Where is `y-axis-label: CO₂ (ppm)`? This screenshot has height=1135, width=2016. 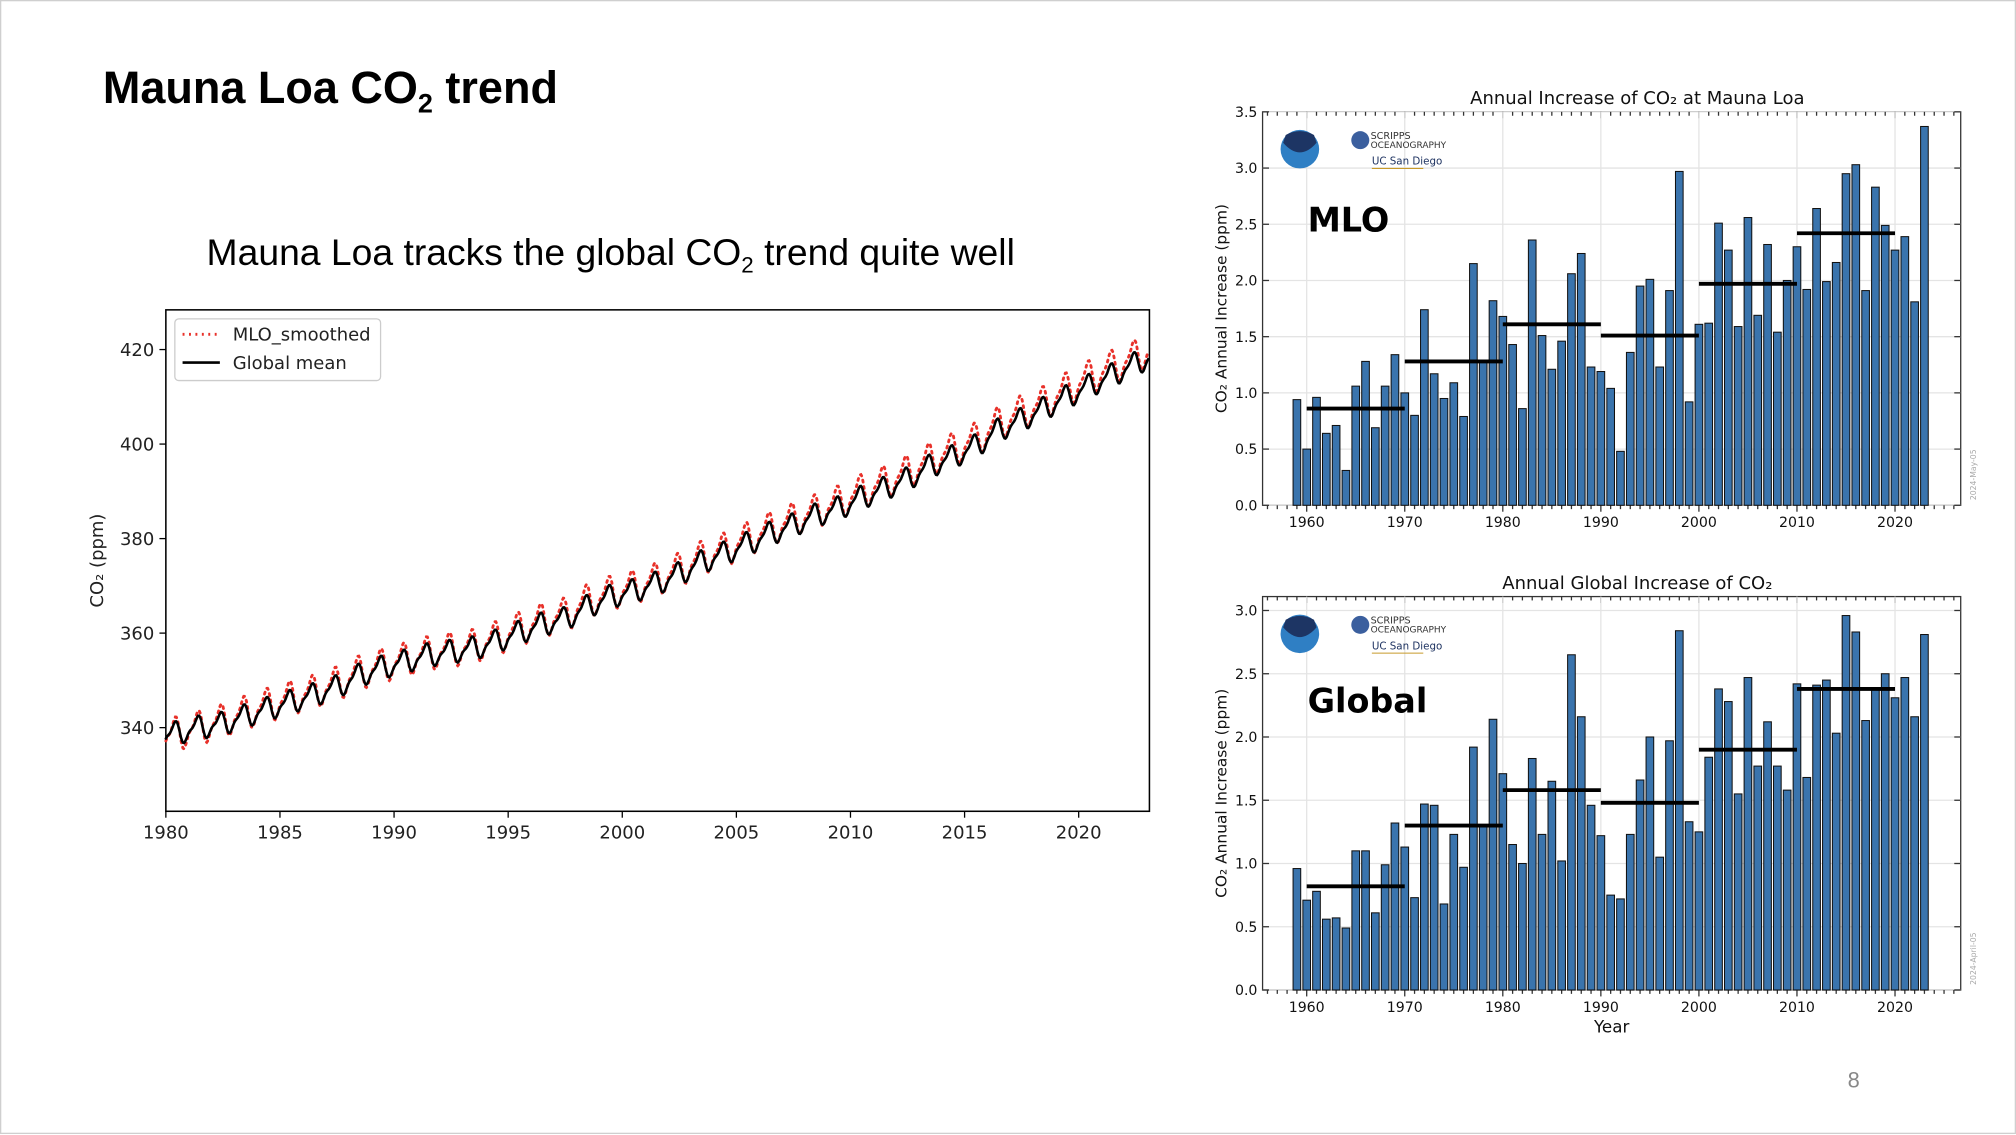 y-axis-label: CO₂ (ppm) is located at coordinates (97, 561).